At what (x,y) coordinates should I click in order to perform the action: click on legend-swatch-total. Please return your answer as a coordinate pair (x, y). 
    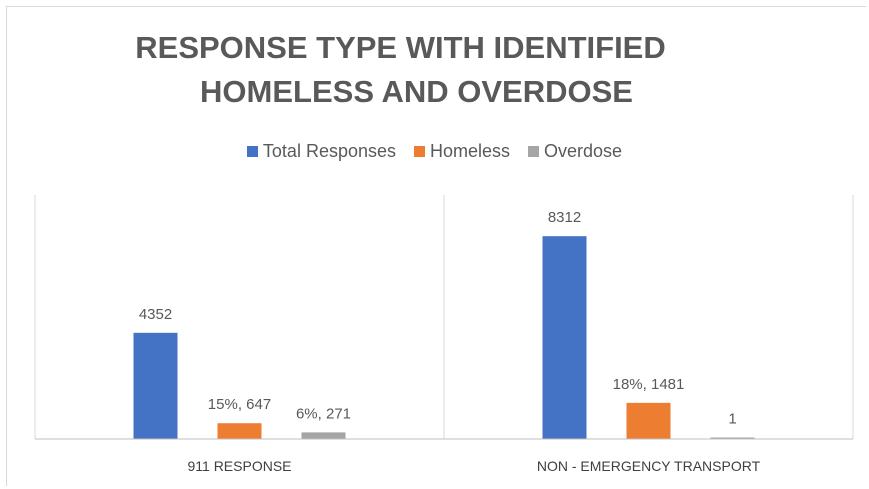
    Looking at the image, I should click on (252, 151).